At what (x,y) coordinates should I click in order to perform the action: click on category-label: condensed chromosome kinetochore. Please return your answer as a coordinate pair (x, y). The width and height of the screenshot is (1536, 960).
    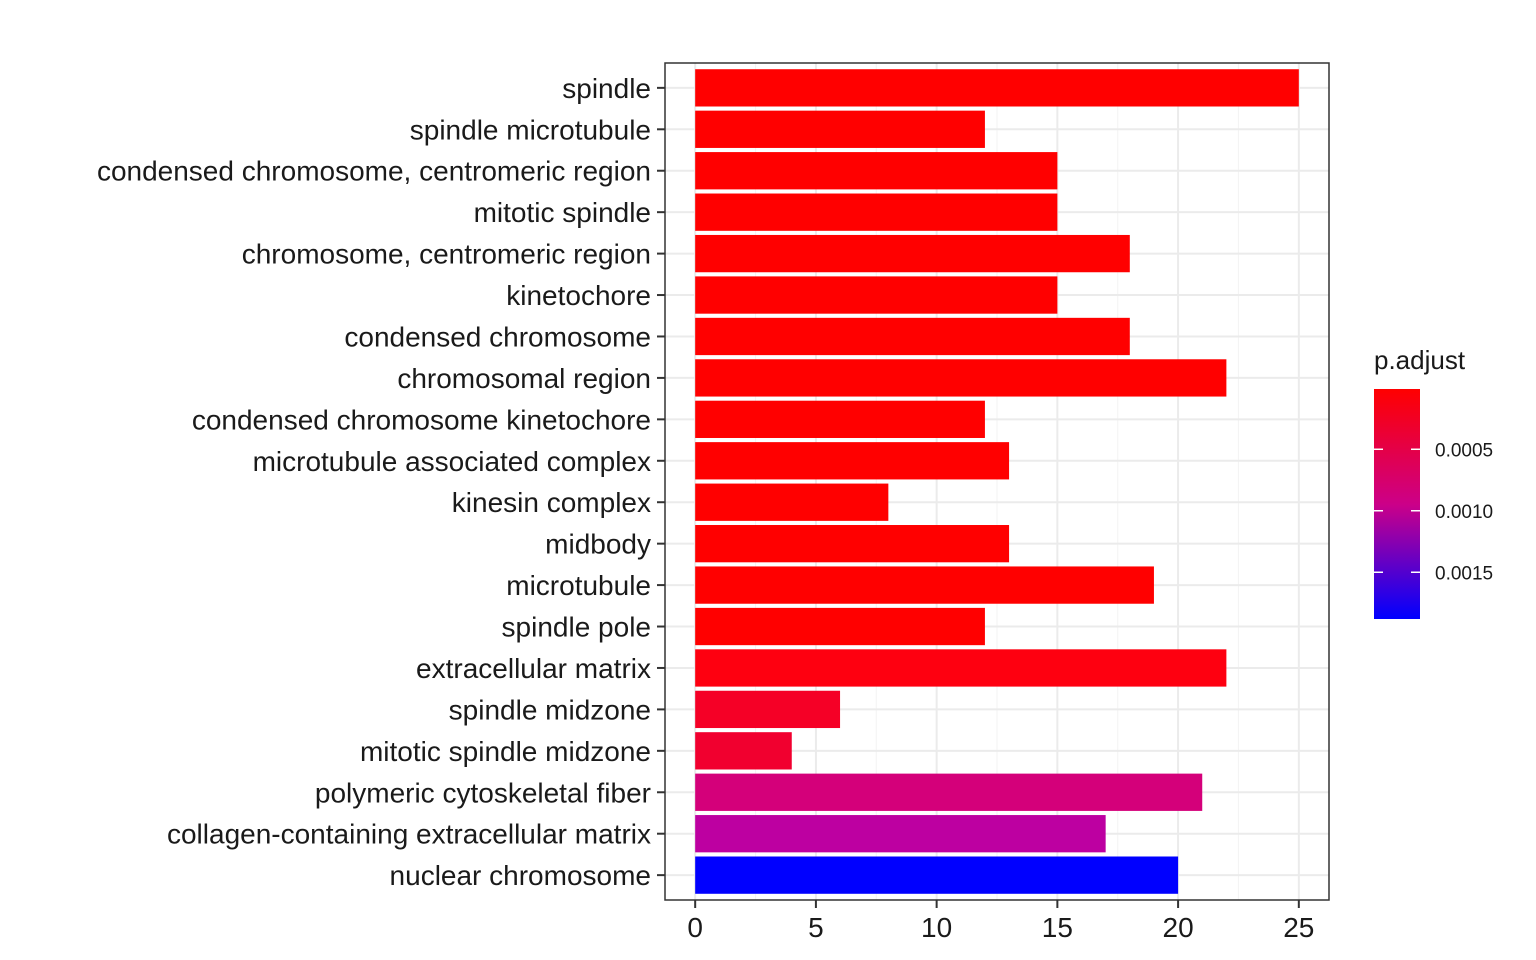
    Looking at the image, I should click on (421, 419).